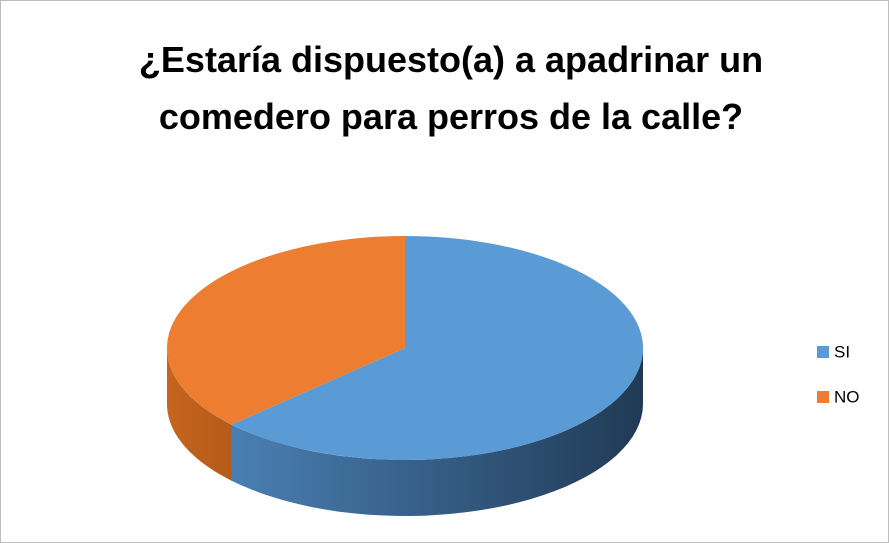 Image resolution: width=889 pixels, height=543 pixels. Describe the element at coordinates (286, 330) in the screenshot. I see `slice` at that location.